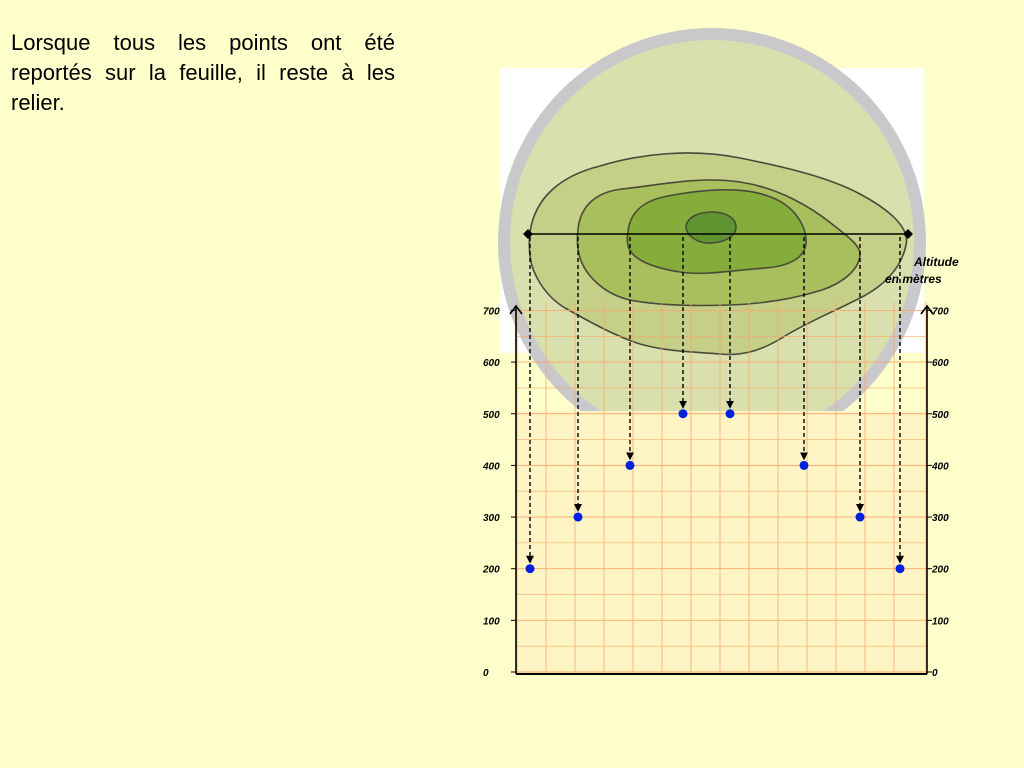 Image resolution: width=1024 pixels, height=768 pixels. I want to click on right-tick-label: 200, so click(940, 570).